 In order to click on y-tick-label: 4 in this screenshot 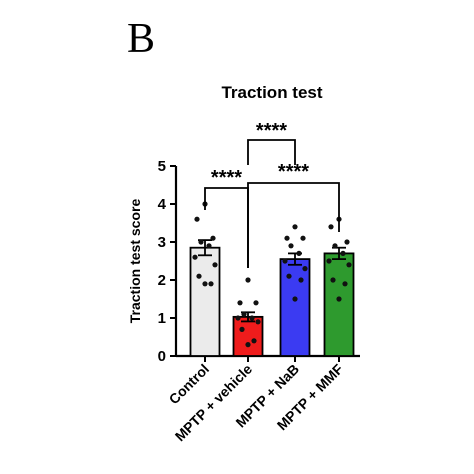, I will do `click(162, 204)`.